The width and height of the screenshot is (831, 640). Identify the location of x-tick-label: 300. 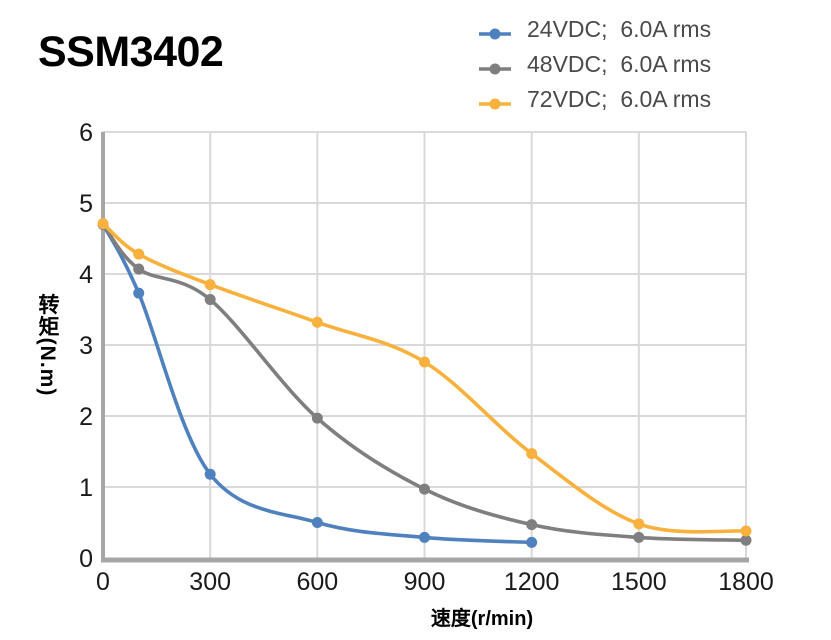
(210, 582).